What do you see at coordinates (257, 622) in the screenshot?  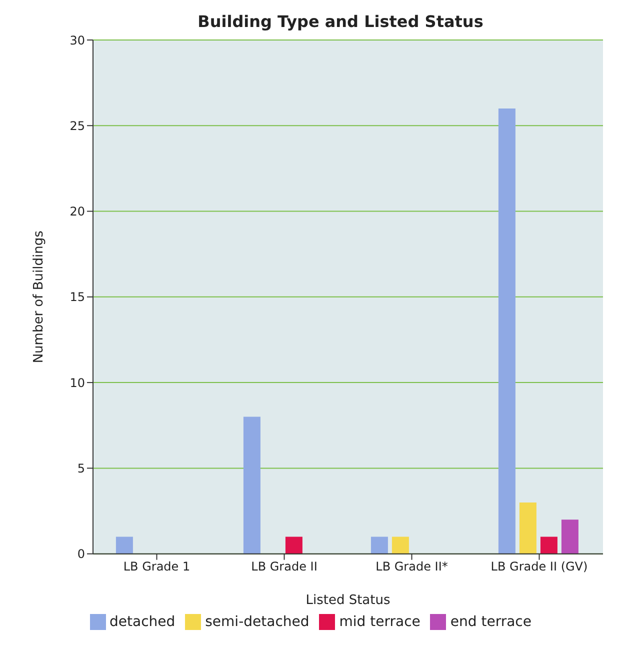 I see `legend-label: semi-detached` at bounding box center [257, 622].